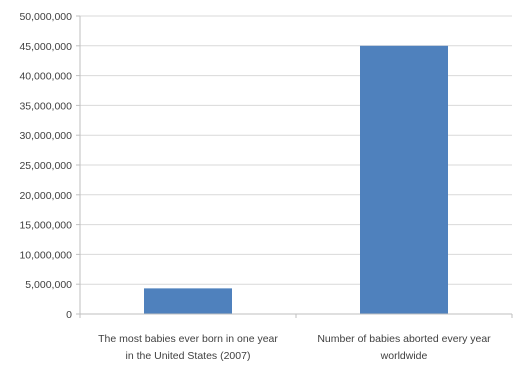 This screenshot has width=518, height=379. What do you see at coordinates (69, 315) in the screenshot?
I see `y-tick-label: 0` at bounding box center [69, 315].